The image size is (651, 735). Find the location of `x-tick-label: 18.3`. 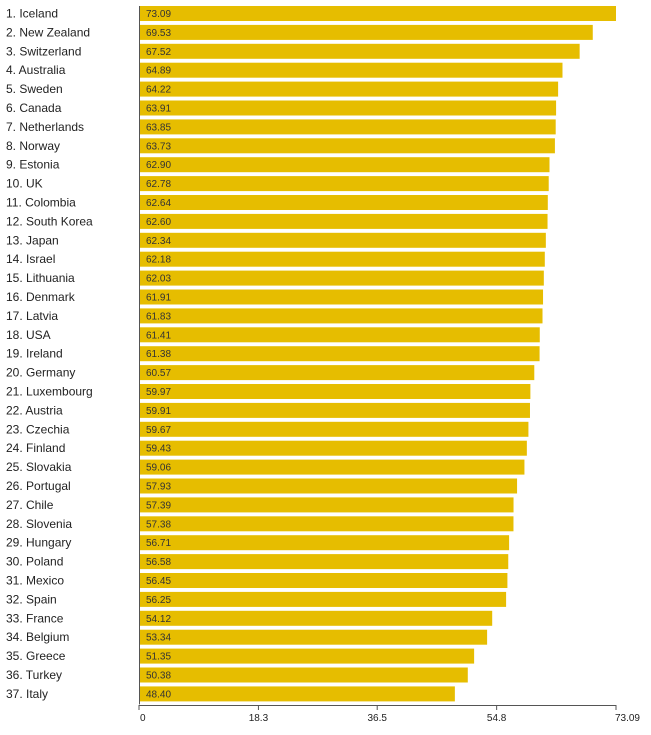

x-tick-label: 18.3 is located at coordinates (259, 718).